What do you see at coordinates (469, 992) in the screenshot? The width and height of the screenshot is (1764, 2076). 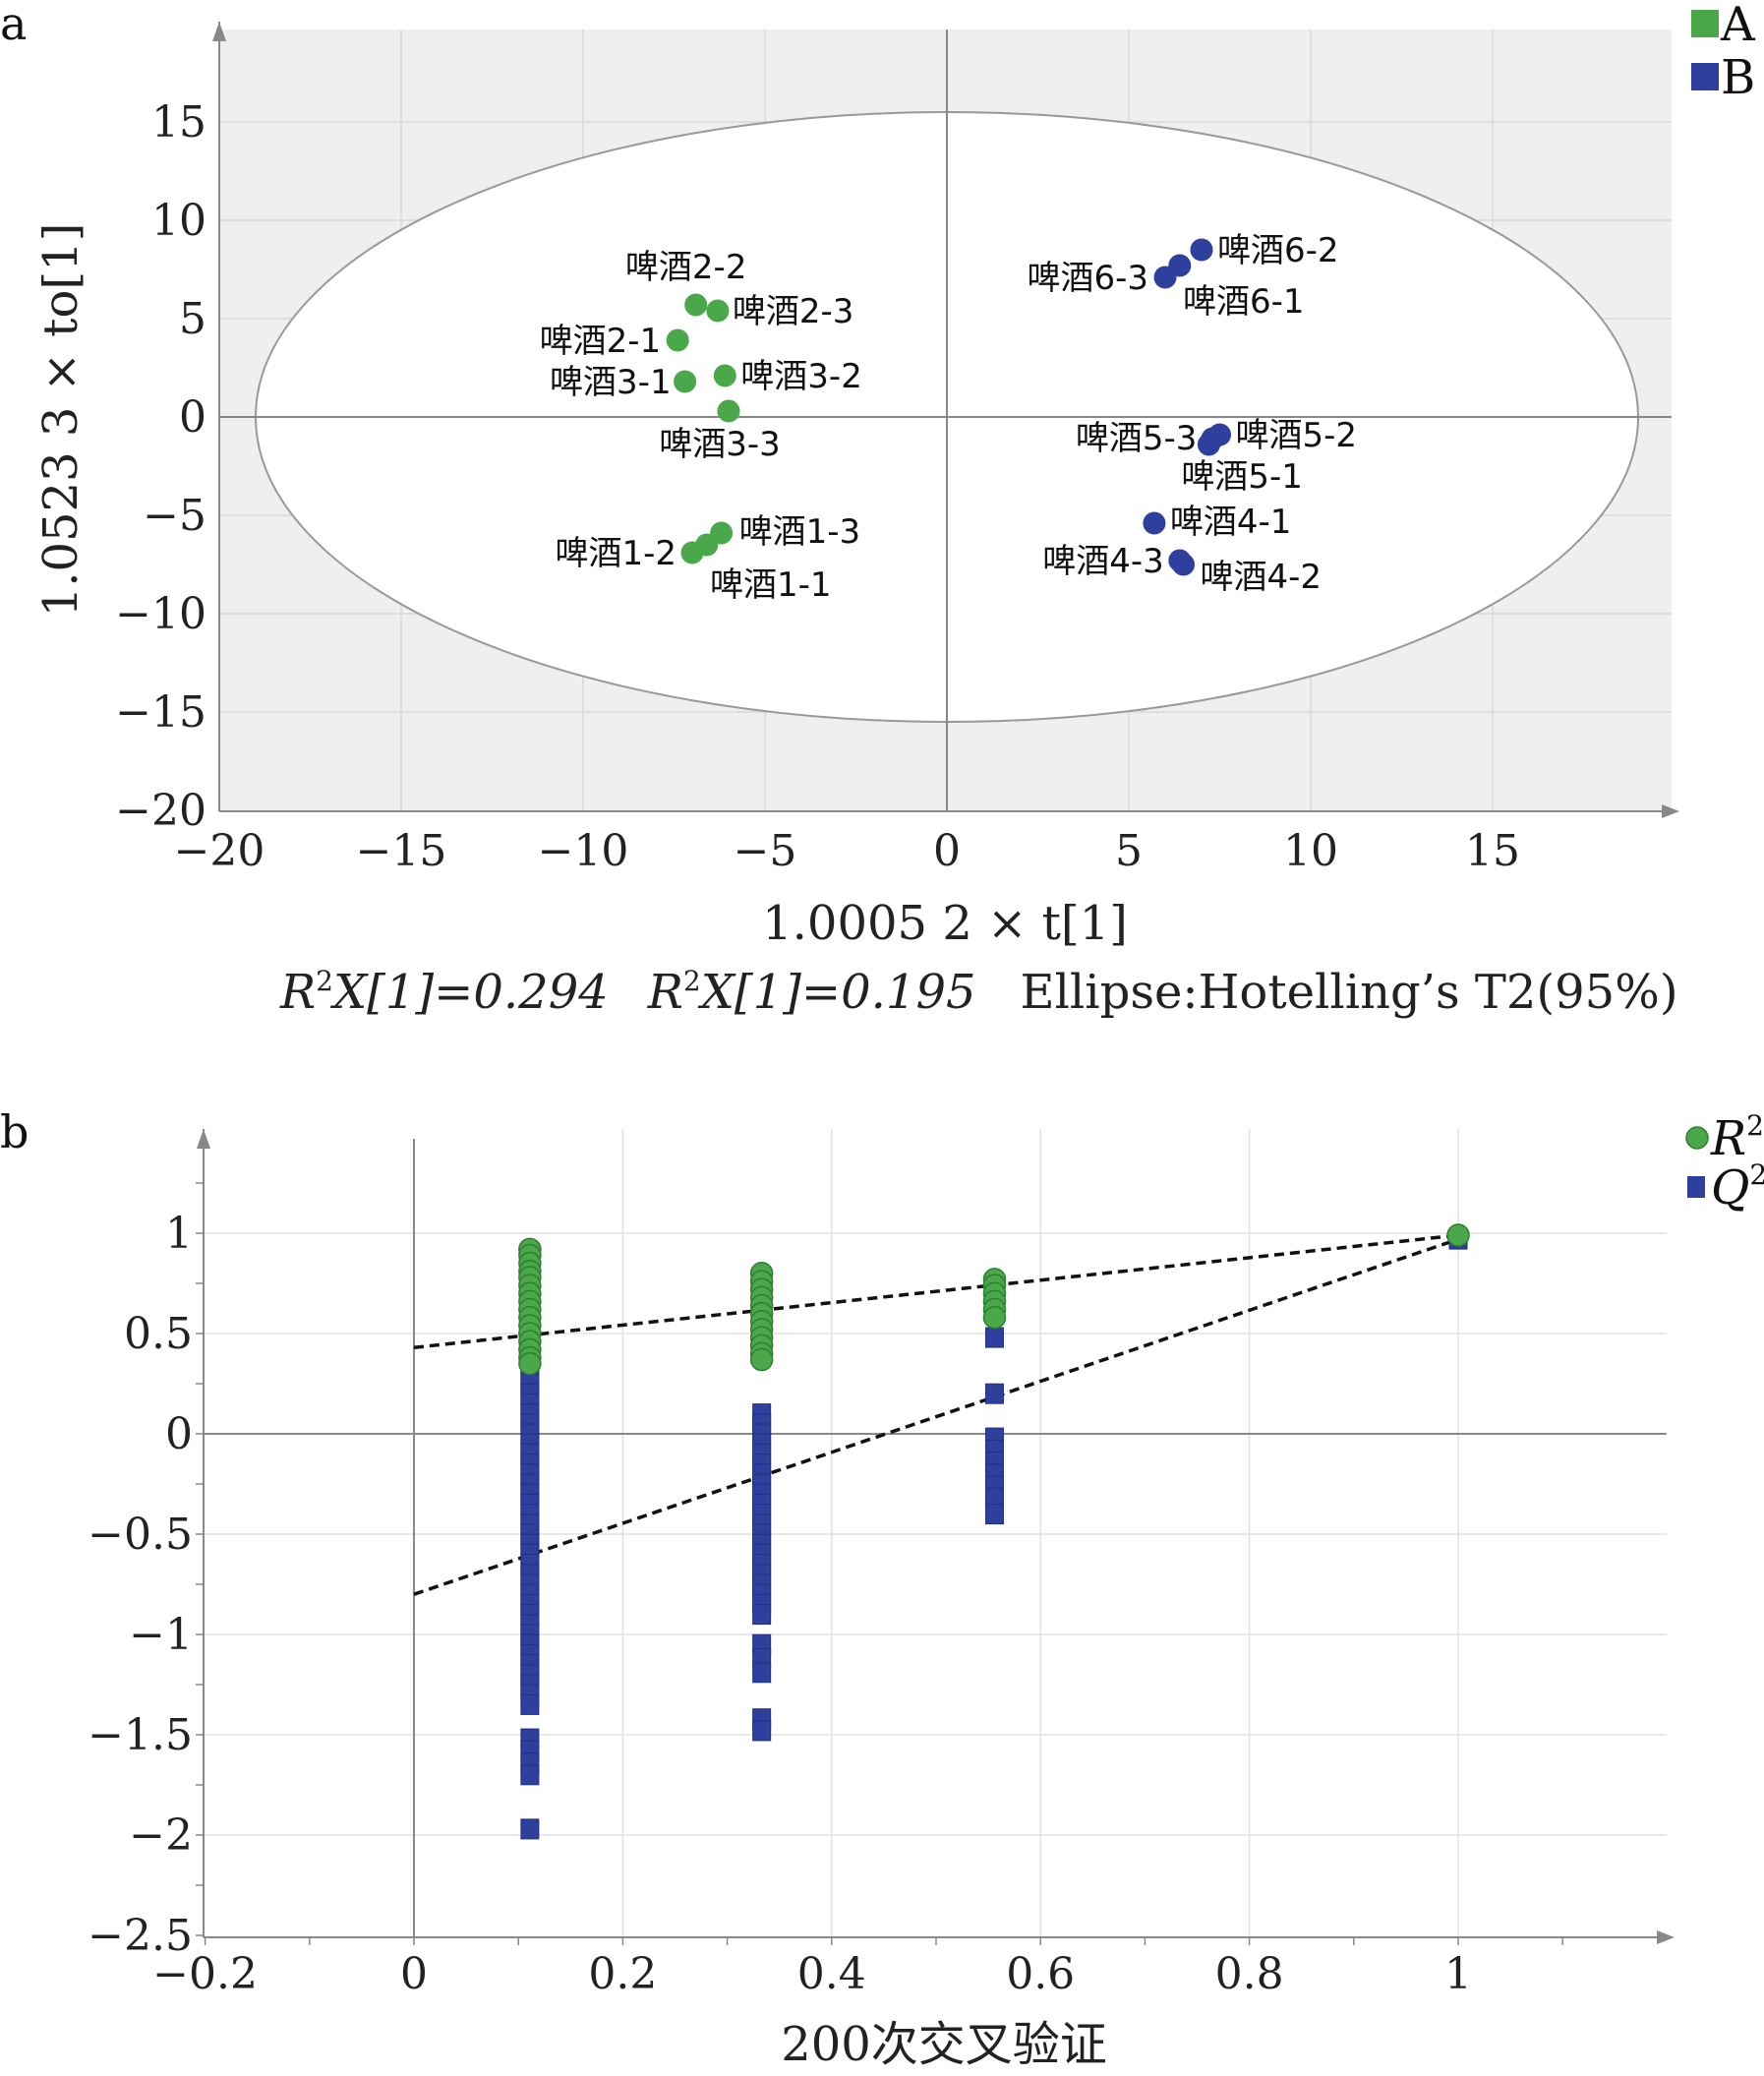 I see `r2x-1-value: X[1]=0.294` at bounding box center [469, 992].